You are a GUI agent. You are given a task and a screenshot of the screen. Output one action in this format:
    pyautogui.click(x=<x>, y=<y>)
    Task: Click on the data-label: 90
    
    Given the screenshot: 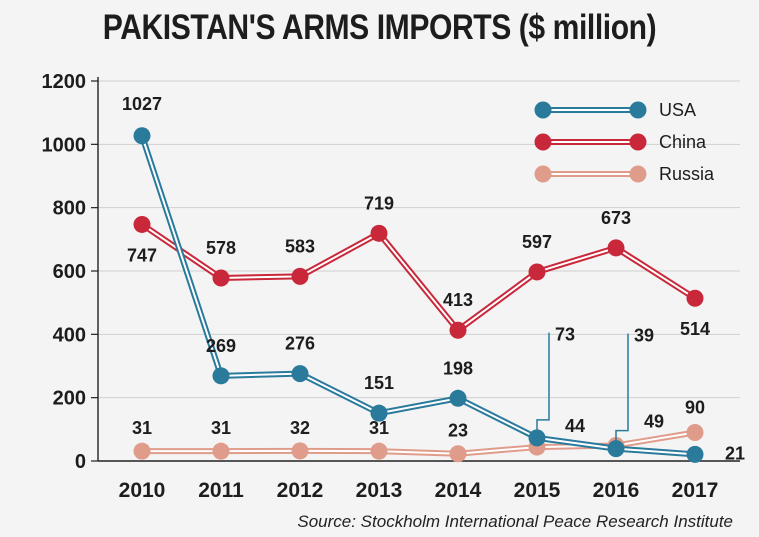 What is the action you would take?
    pyautogui.click(x=695, y=408)
    